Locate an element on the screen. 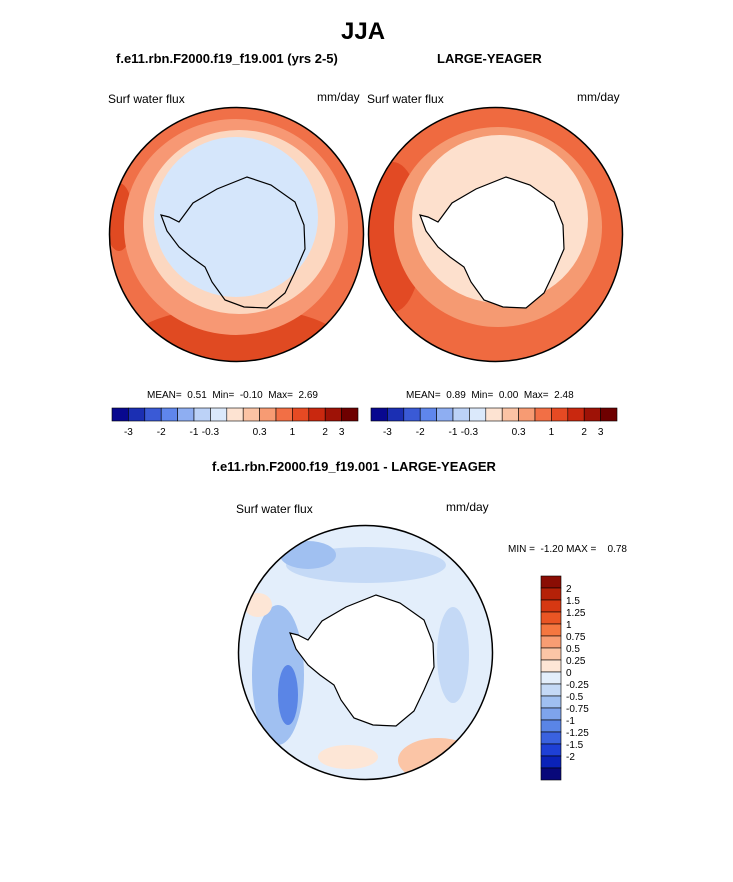  obs-colorbar: -3 -2 -1 -0.3 0.3 1 2 3 is located at coordinates (494, 422).